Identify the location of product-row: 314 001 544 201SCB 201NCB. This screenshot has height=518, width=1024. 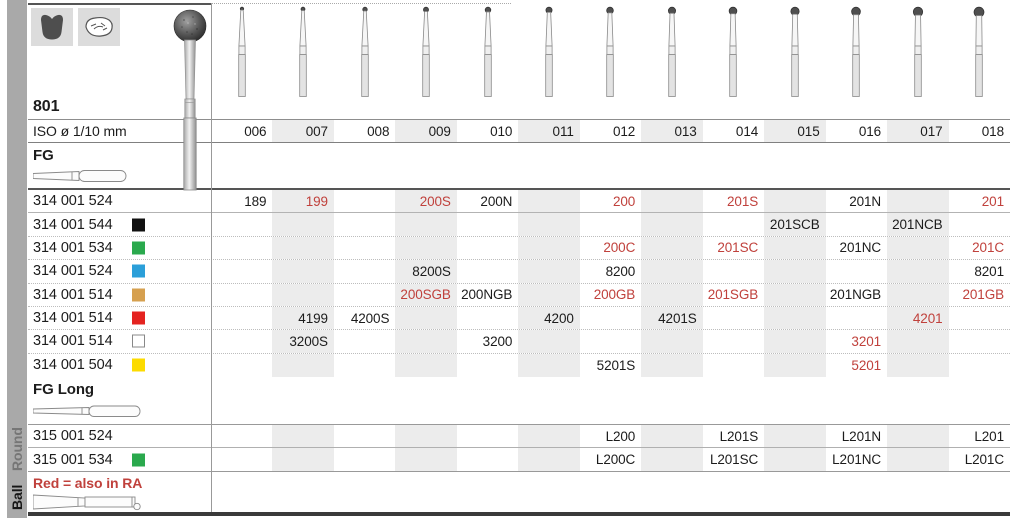
(519, 225).